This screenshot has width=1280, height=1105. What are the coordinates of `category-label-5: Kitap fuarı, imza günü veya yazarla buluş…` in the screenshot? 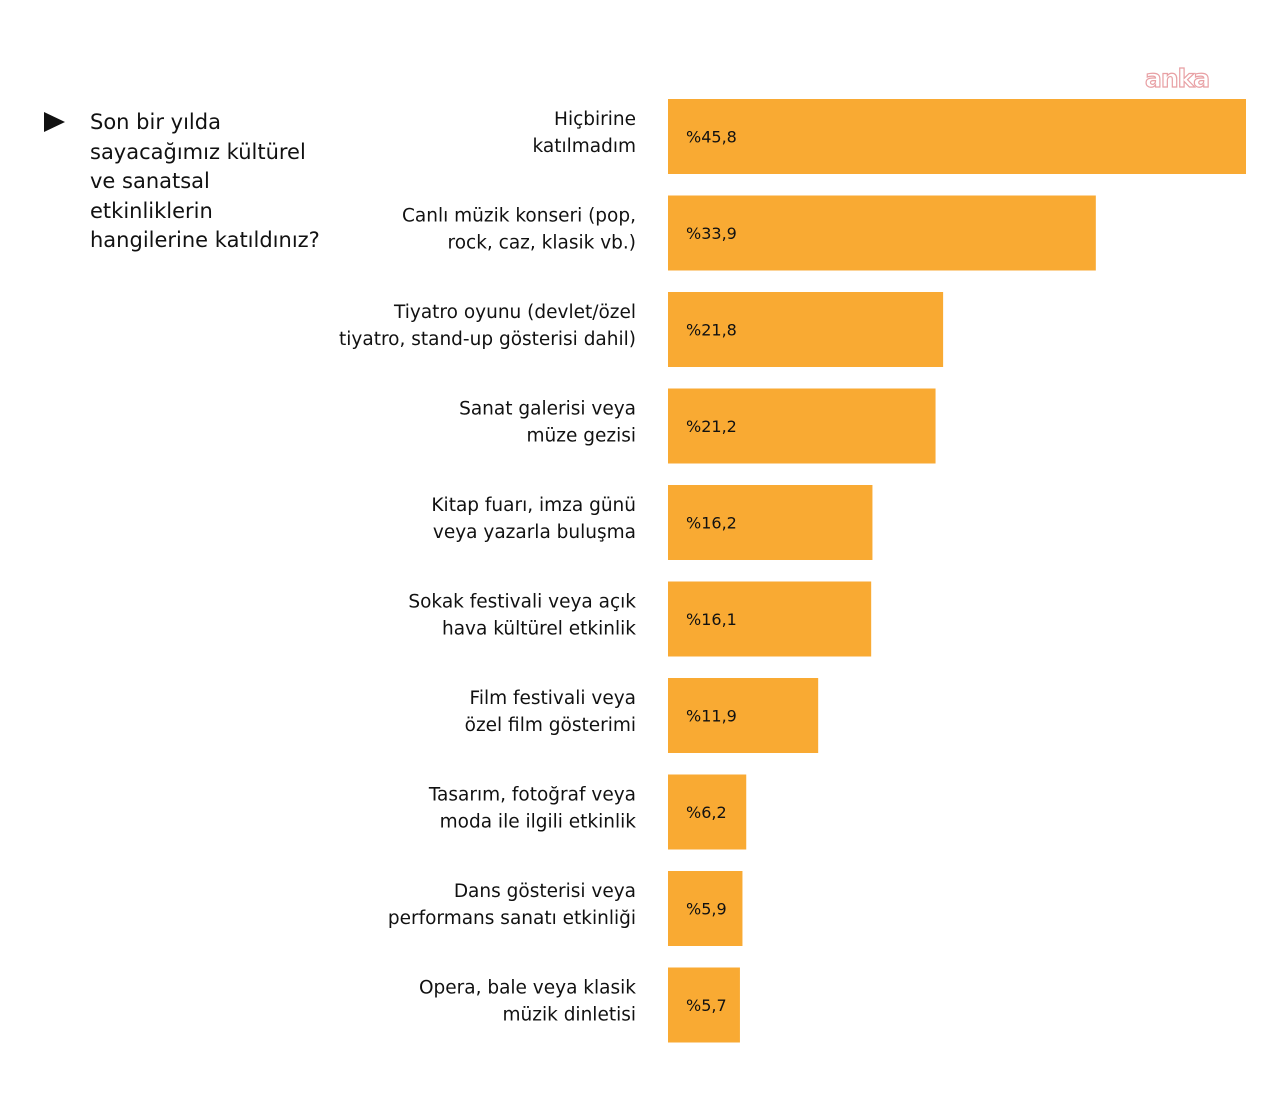 It's located at (533, 519).